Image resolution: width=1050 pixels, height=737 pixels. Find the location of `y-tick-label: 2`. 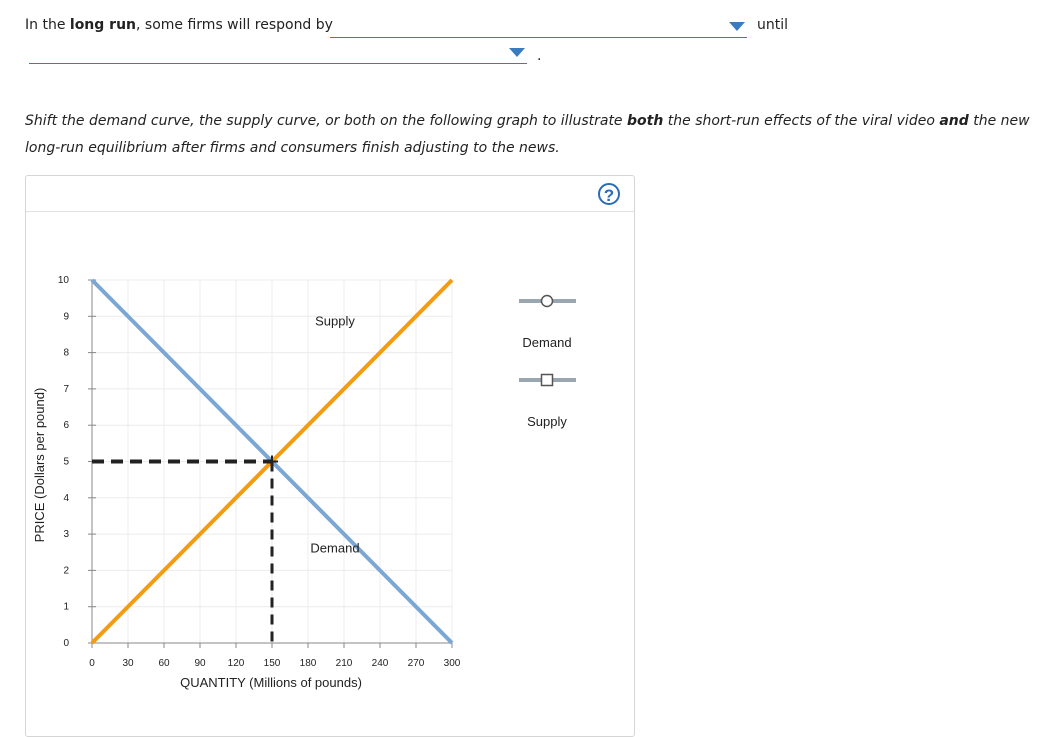

y-tick-label: 2 is located at coordinates (66, 570).